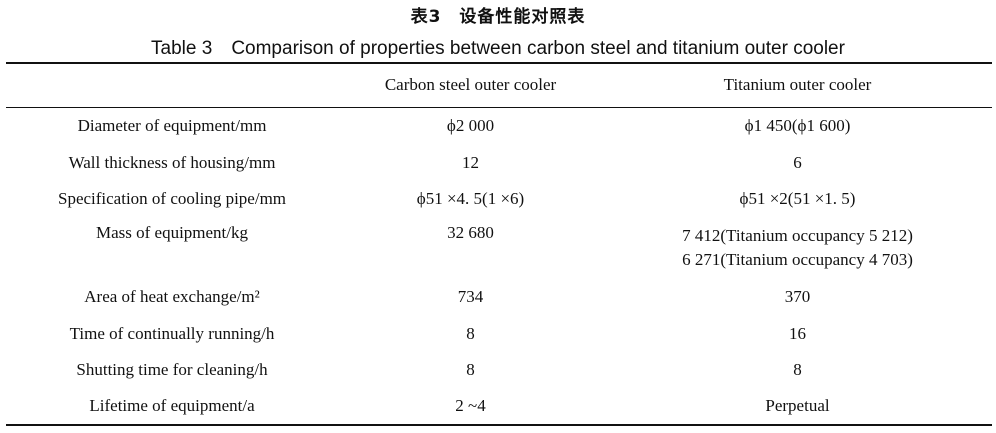  What do you see at coordinates (470, 126) in the screenshot?
I see `carbon-steel-value: ϕ2 000` at bounding box center [470, 126].